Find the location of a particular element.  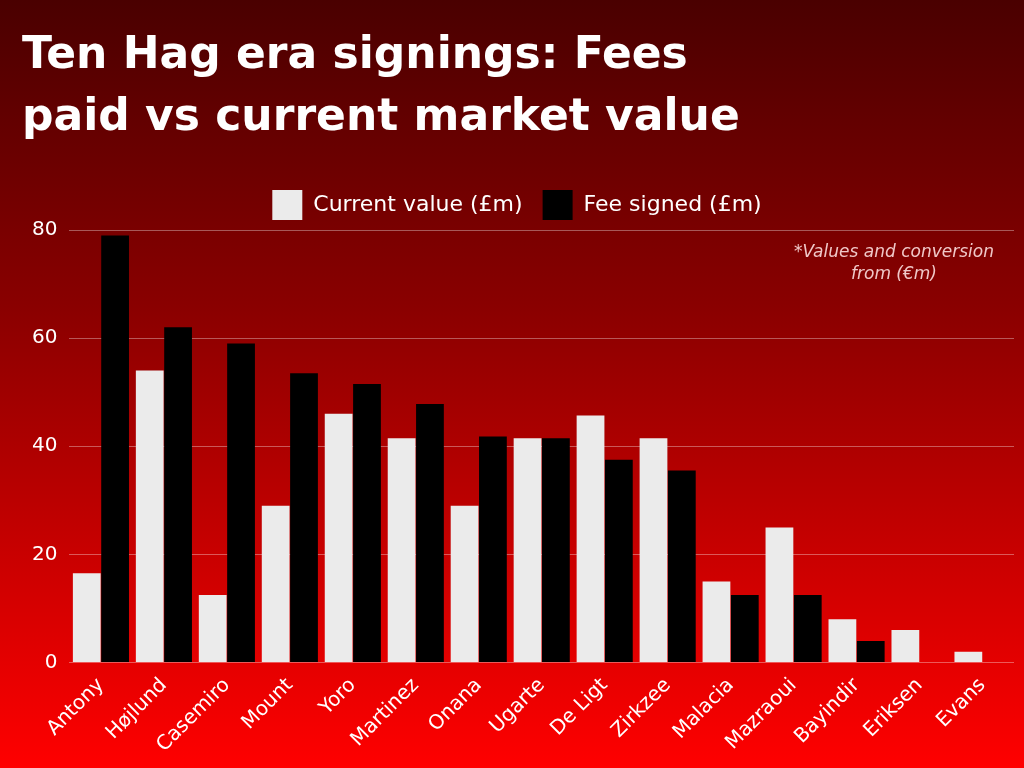

y-tick-label: 20 is located at coordinates (45, 552).